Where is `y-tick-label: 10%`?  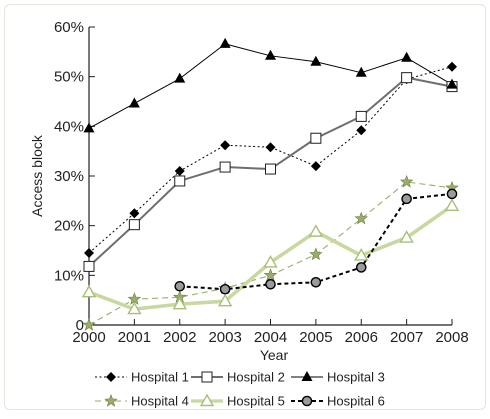
y-tick-label: 10% is located at coordinates (69, 275).